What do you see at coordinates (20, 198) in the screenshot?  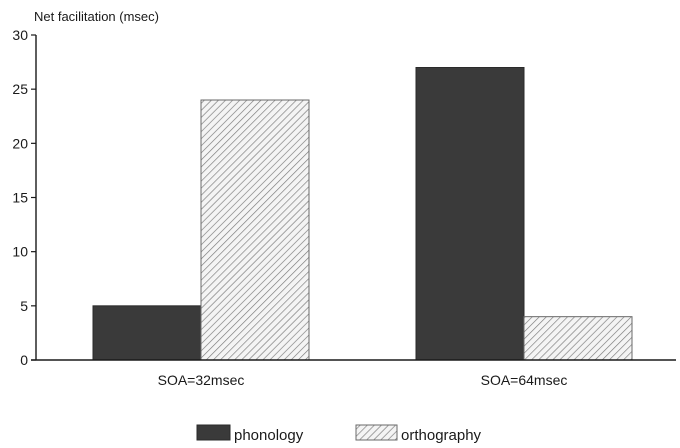 I see `y-tick-label: 15` at bounding box center [20, 198].